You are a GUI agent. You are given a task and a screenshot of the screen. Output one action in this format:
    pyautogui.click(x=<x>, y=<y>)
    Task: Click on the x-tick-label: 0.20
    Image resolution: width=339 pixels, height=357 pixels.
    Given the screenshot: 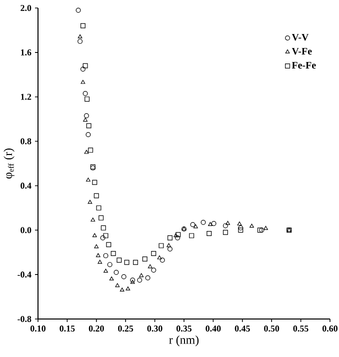 What is the action you would take?
    pyautogui.click(x=96, y=329)
    